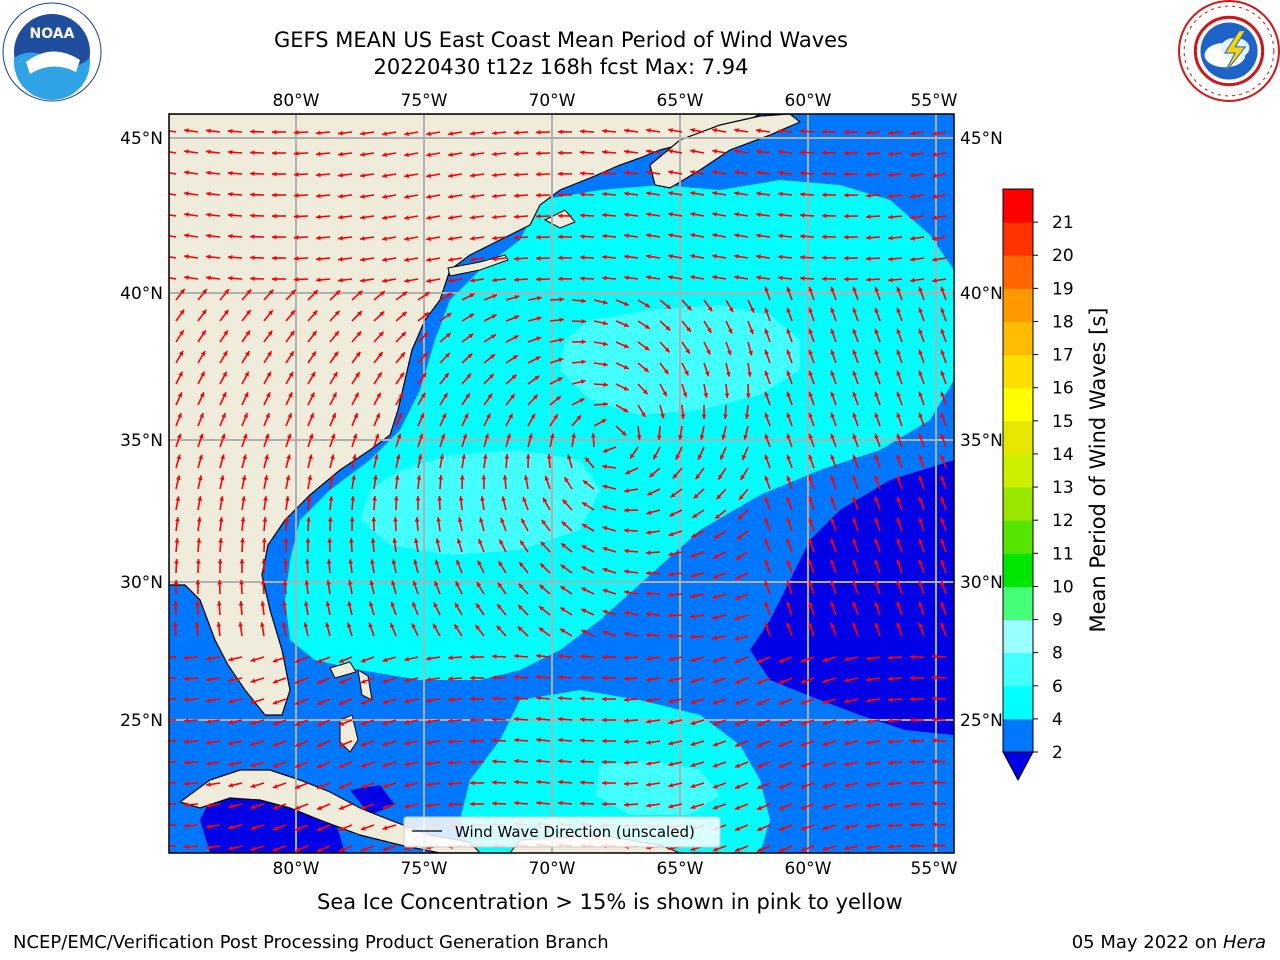 The width and height of the screenshot is (1280, 960). I want to click on map-legend: Wind Wave Direction (unscaled), so click(562, 832).